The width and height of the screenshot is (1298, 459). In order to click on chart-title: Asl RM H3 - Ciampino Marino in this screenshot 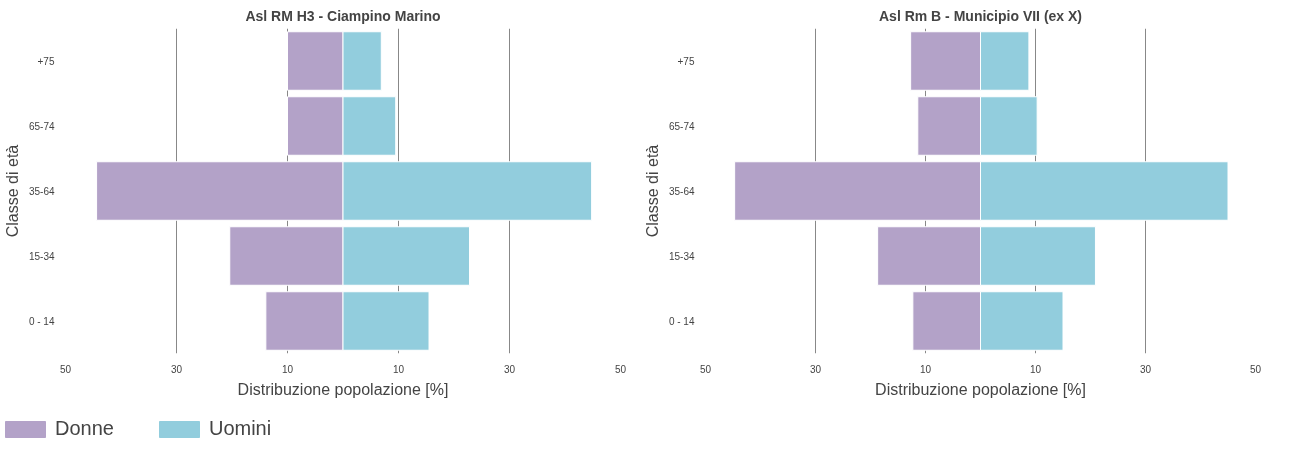, I will do `click(343, 15)`.